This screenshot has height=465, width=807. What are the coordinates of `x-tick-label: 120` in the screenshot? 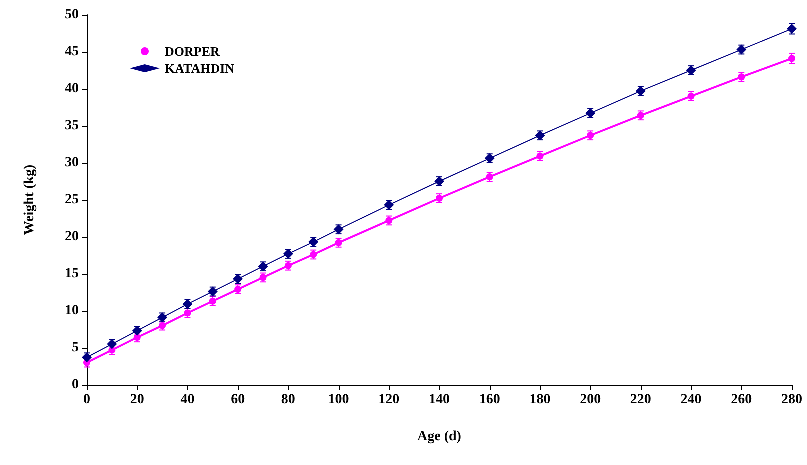 It's located at (389, 400).